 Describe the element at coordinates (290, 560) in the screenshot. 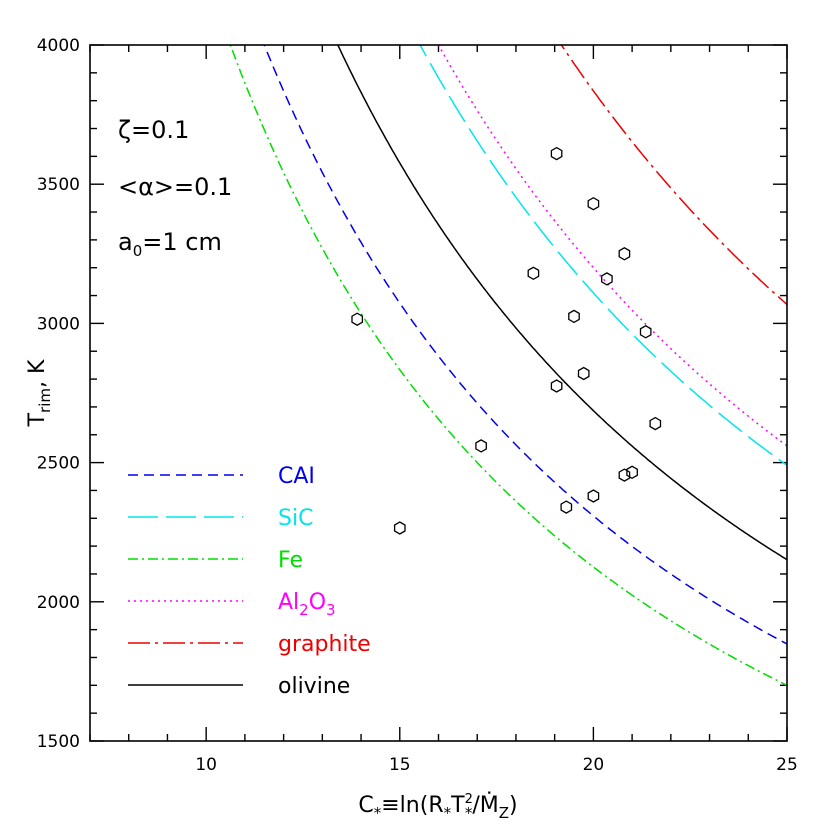

I see `legend-label-fe: Fe` at that location.